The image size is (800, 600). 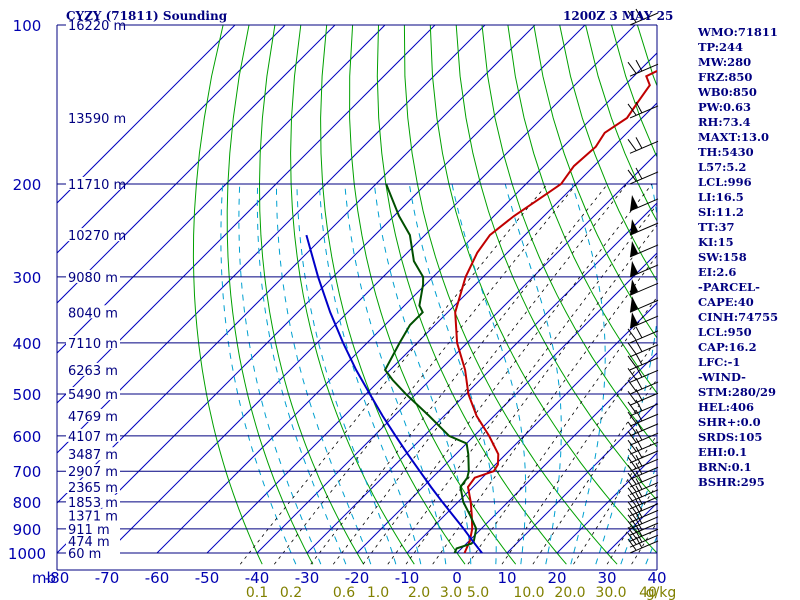 I want to click on height-label: 13590 m, so click(x=97, y=119).